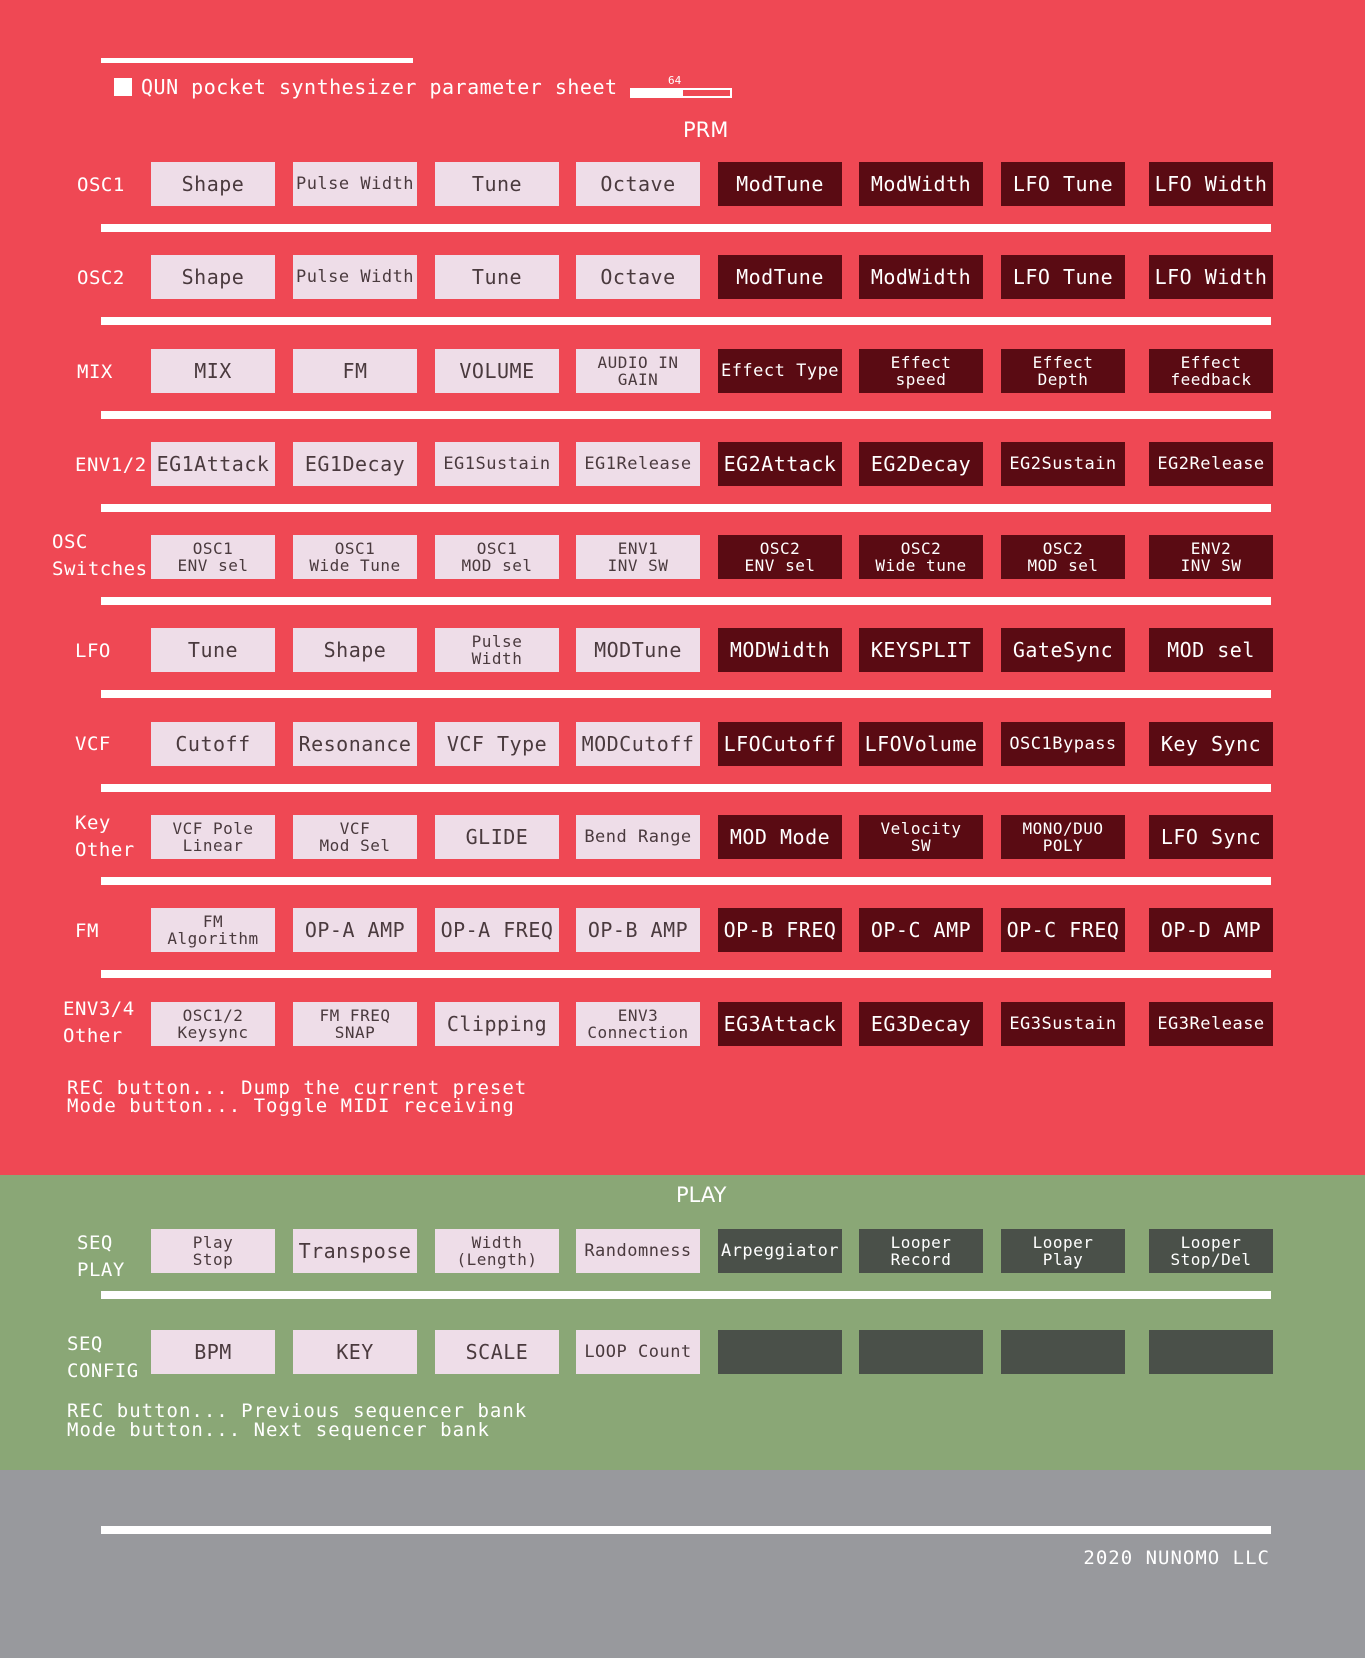 The width and height of the screenshot is (1365, 1658). I want to click on param-cell-effect-speed: Effect speed, so click(921, 371).